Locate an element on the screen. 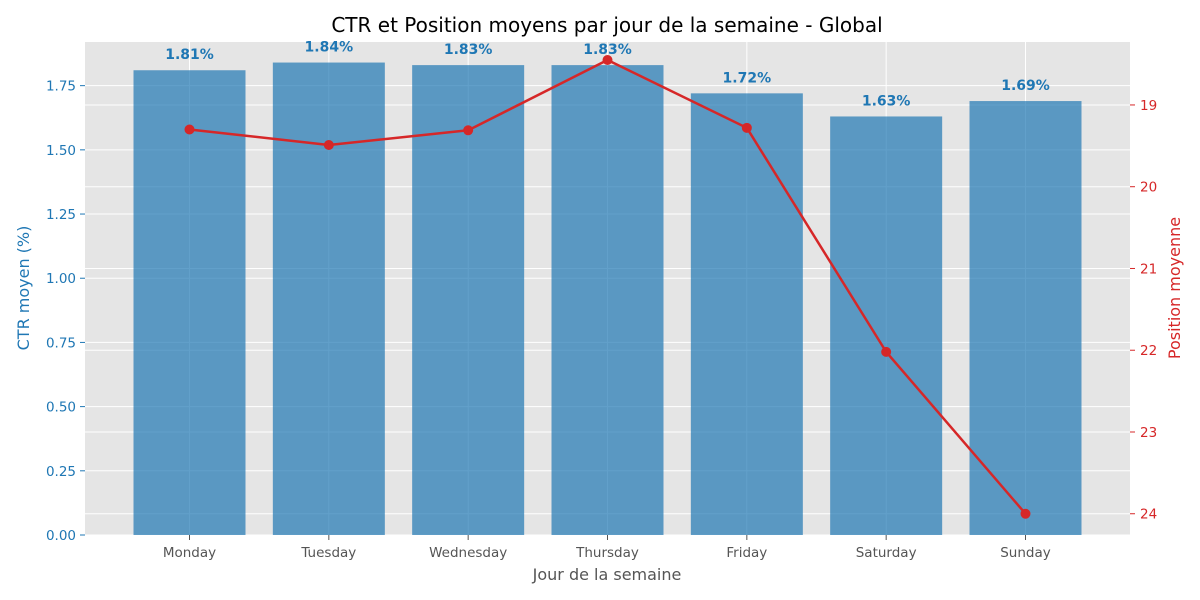  y-tick-label: 0.75 is located at coordinates (61, 343).